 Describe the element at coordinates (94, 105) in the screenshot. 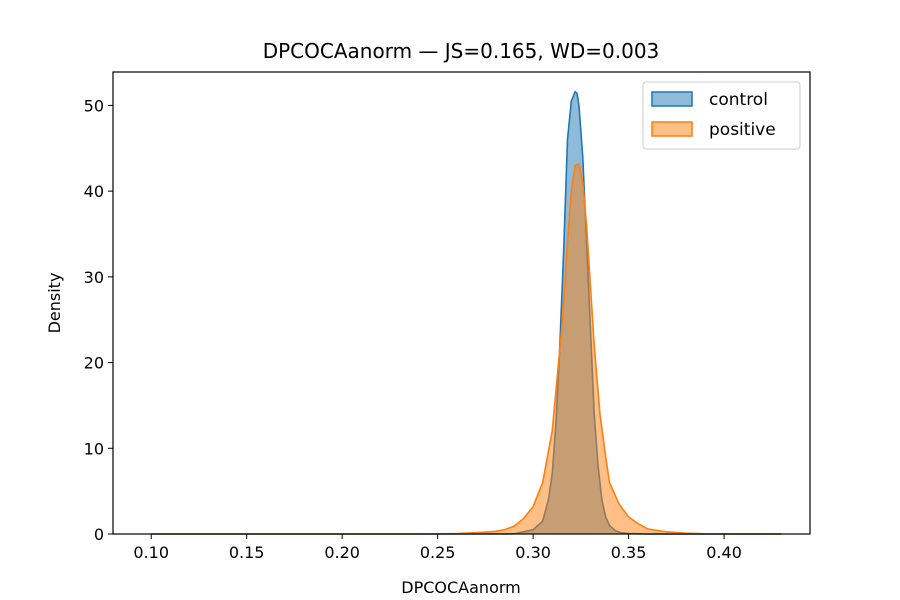

I see `y-tick-label: 50` at that location.